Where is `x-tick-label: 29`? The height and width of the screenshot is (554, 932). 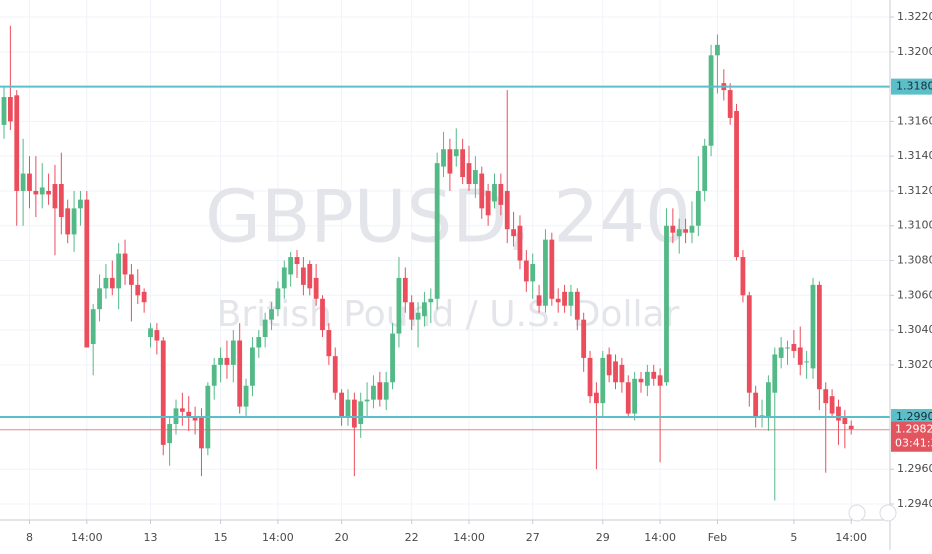
x-tick-label: 29 is located at coordinates (603, 537).